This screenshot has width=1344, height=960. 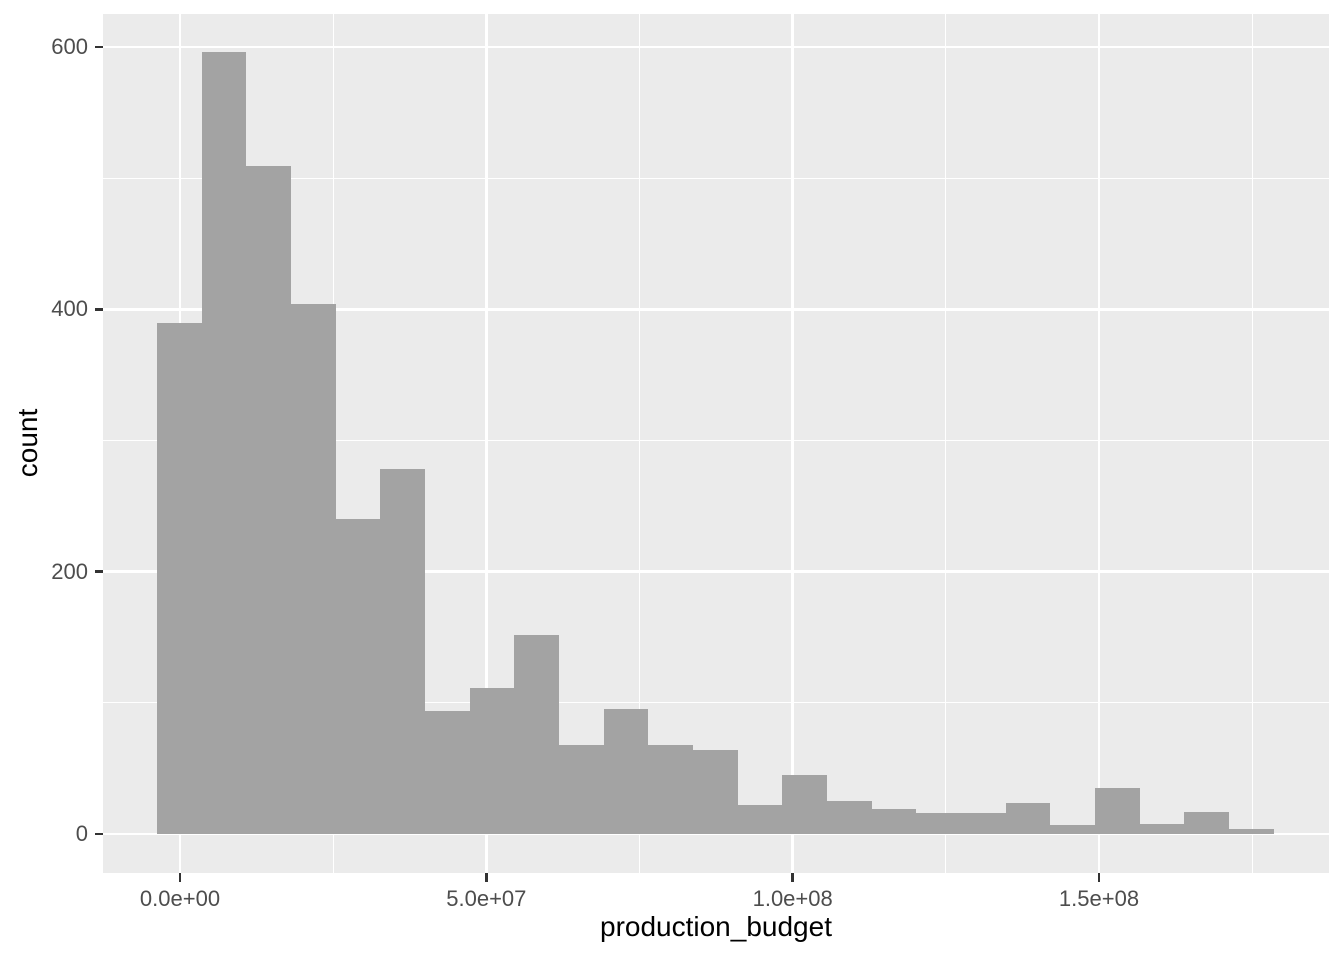 I want to click on x-tick-label: 0.0e+00, so click(x=180, y=898).